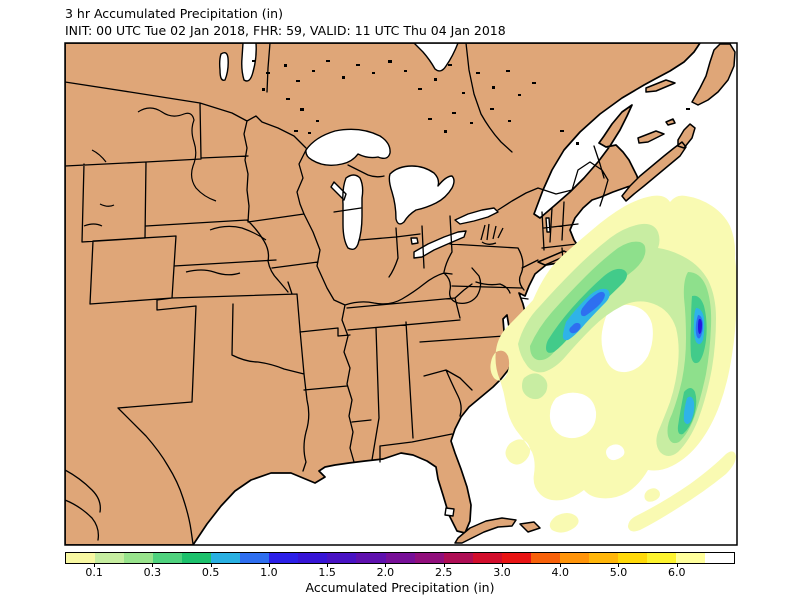  Describe the element at coordinates (94, 572) in the screenshot. I see `colorbar-tick-label: 0.1` at that location.